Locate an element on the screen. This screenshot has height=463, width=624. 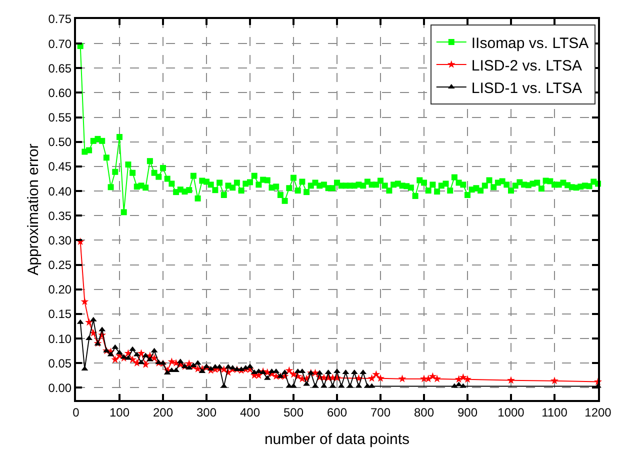
y-tick-label: 0.35 is located at coordinates (60, 215).